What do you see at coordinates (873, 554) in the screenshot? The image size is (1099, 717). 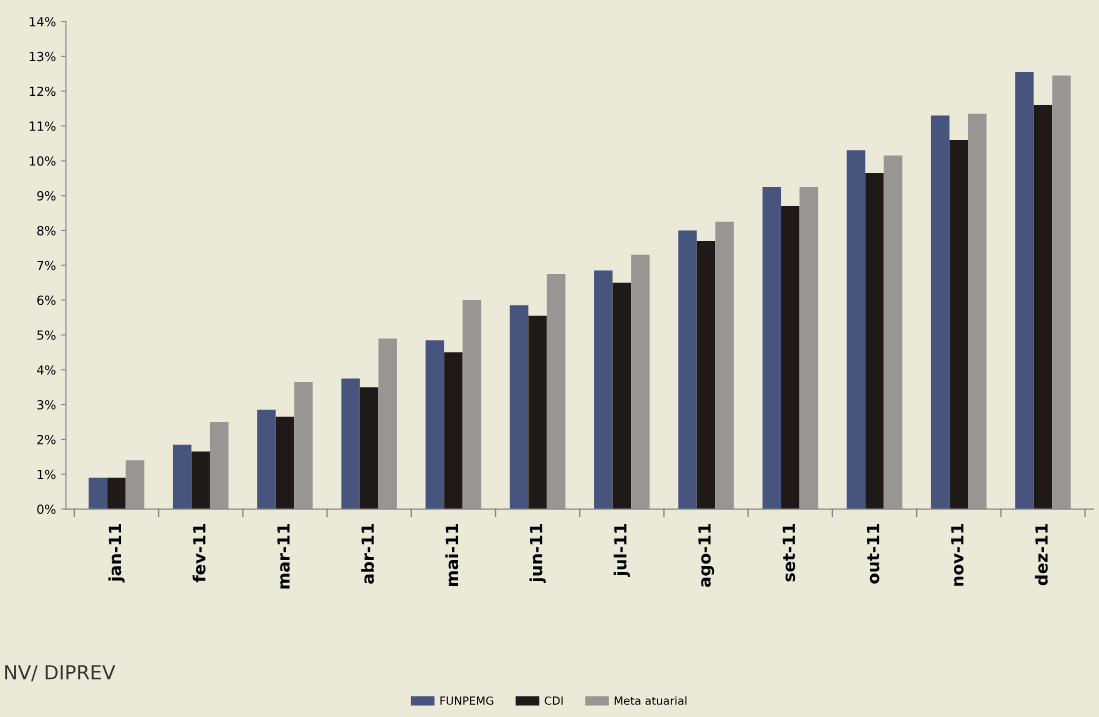 I see `x-tick-label: out-11` at bounding box center [873, 554].